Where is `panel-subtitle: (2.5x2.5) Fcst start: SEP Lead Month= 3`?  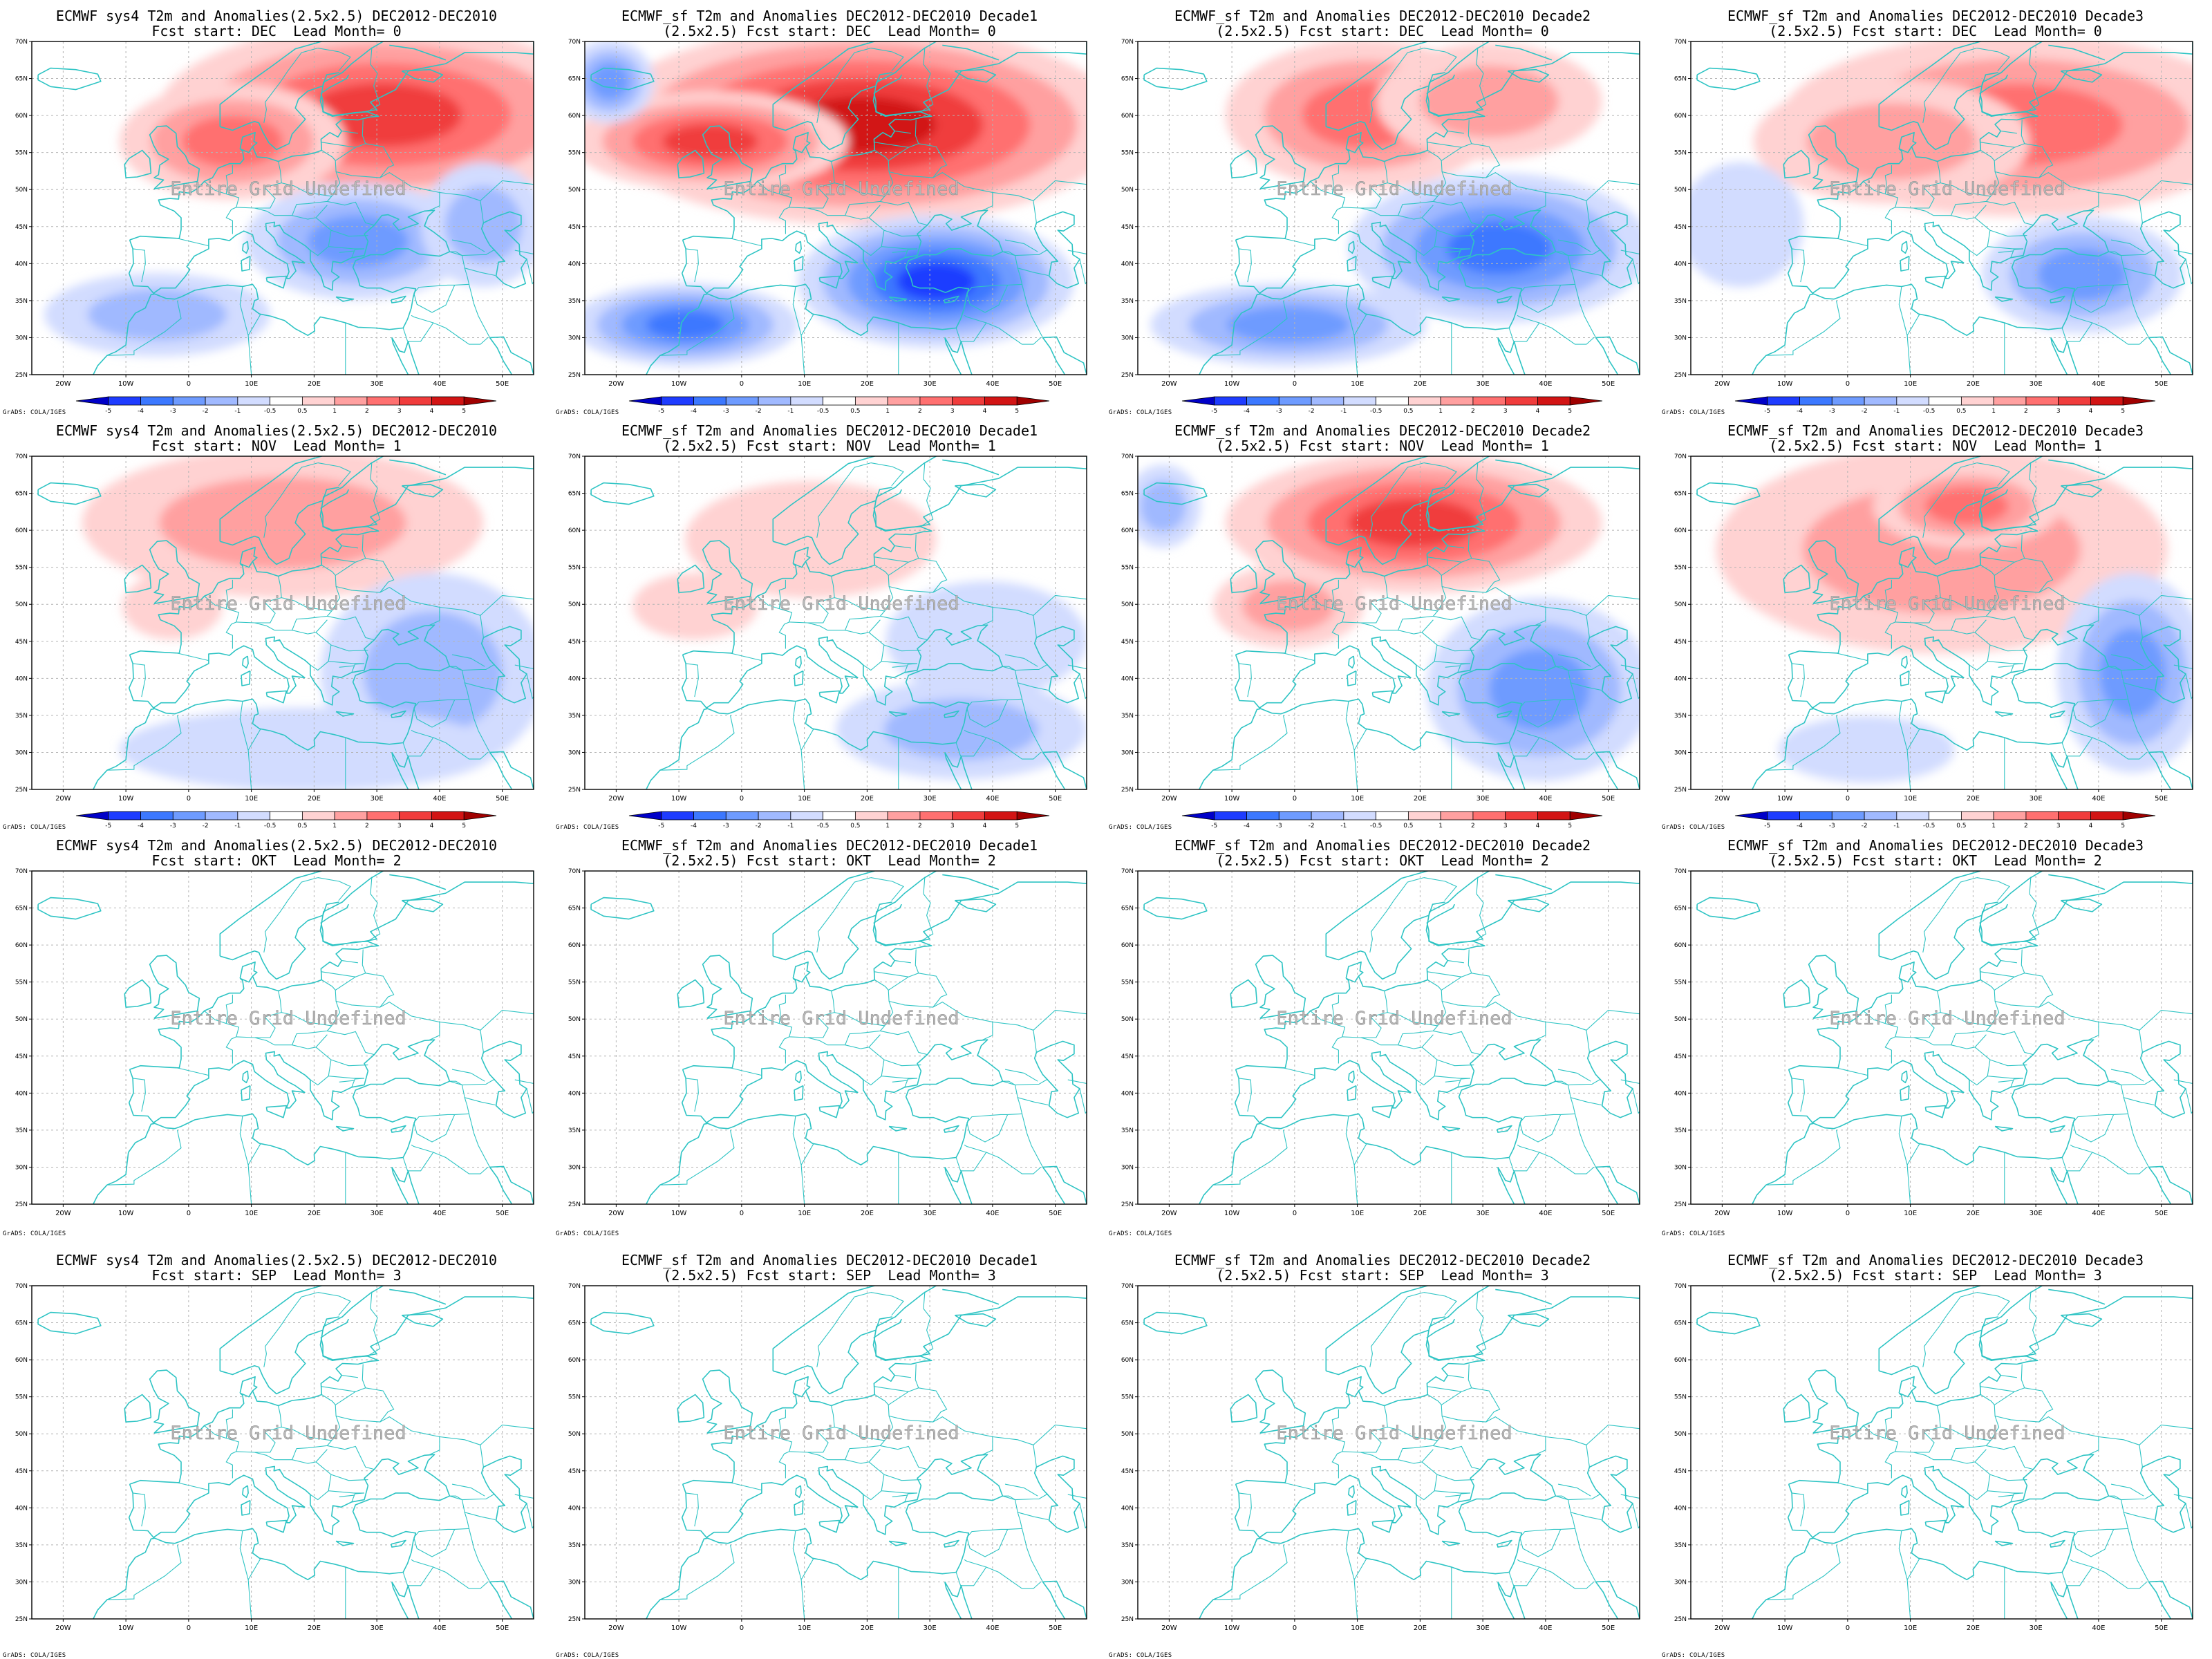
panel-subtitle: (2.5x2.5) Fcst start: SEP Lead Month= 3 is located at coordinates (1935, 1275).